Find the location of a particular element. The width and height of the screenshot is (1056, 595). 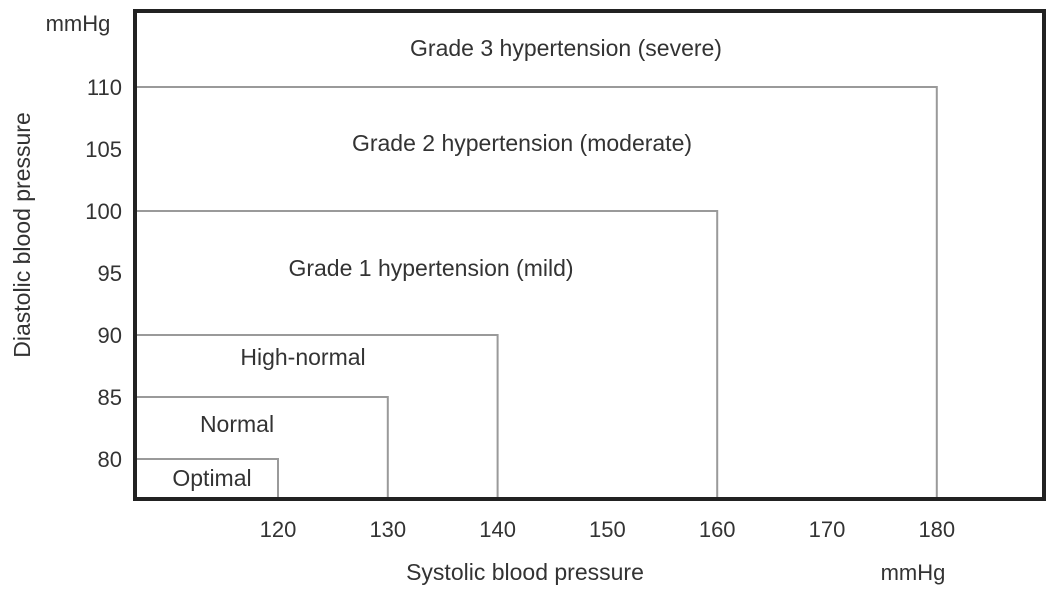

x-tick-label: 140 is located at coordinates (497, 529).